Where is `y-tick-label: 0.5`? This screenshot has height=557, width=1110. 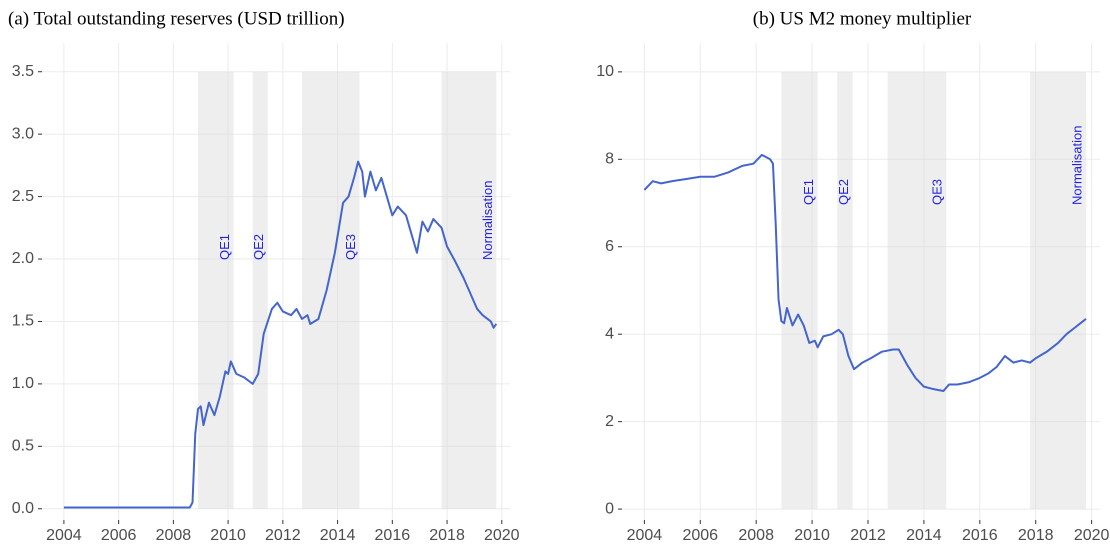 y-tick-label: 0.5 is located at coordinates (23, 446).